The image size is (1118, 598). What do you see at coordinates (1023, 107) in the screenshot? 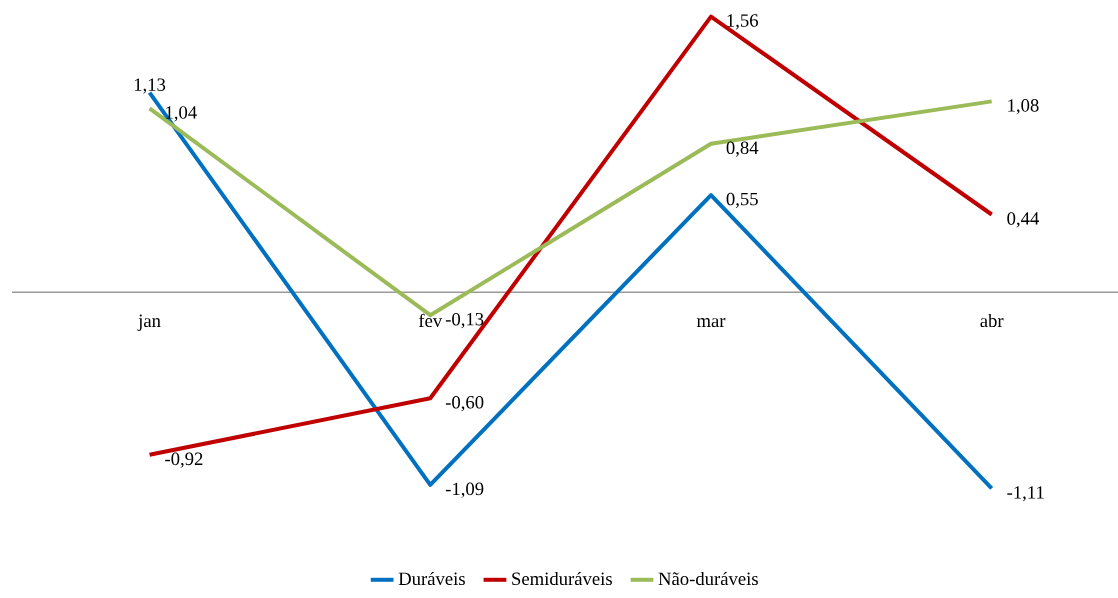
I see `data-label: 1,08` at bounding box center [1023, 107].